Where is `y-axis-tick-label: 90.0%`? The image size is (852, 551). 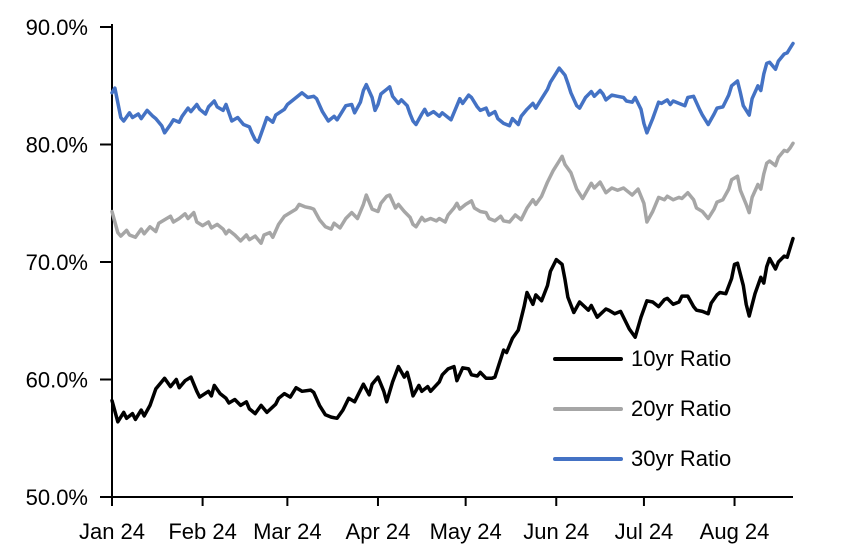 y-axis-tick-label: 90.0% is located at coordinates (57, 27).